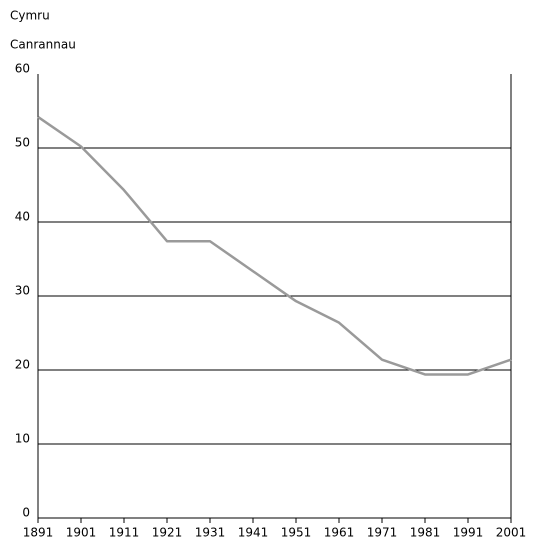 This screenshot has height=547, width=537. What do you see at coordinates (167, 533) in the screenshot?
I see `x-tick-label: 1921` at bounding box center [167, 533].